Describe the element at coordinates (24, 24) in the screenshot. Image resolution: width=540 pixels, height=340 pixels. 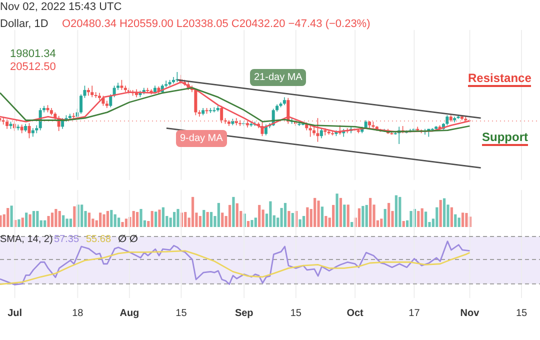
I see `text: Dollar, 1D` at that location.